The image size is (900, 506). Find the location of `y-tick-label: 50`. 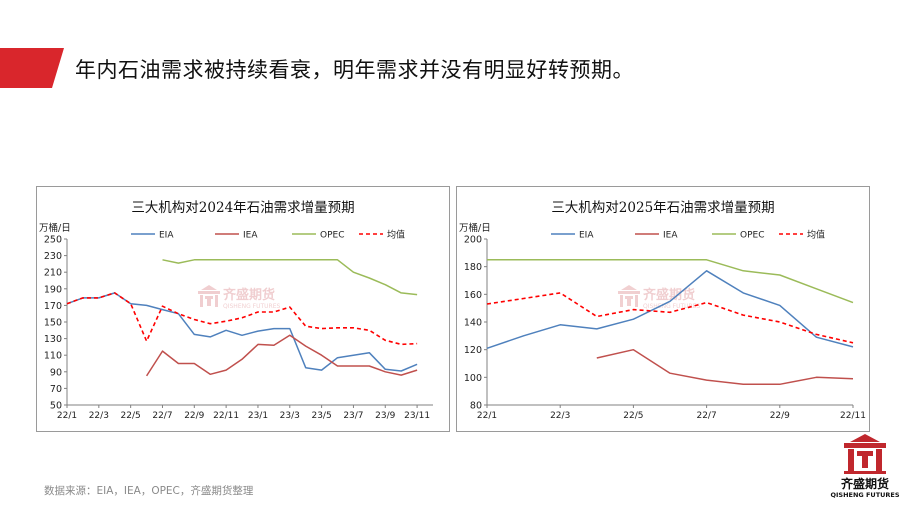

y-tick-label: 50 is located at coordinates (56, 406).